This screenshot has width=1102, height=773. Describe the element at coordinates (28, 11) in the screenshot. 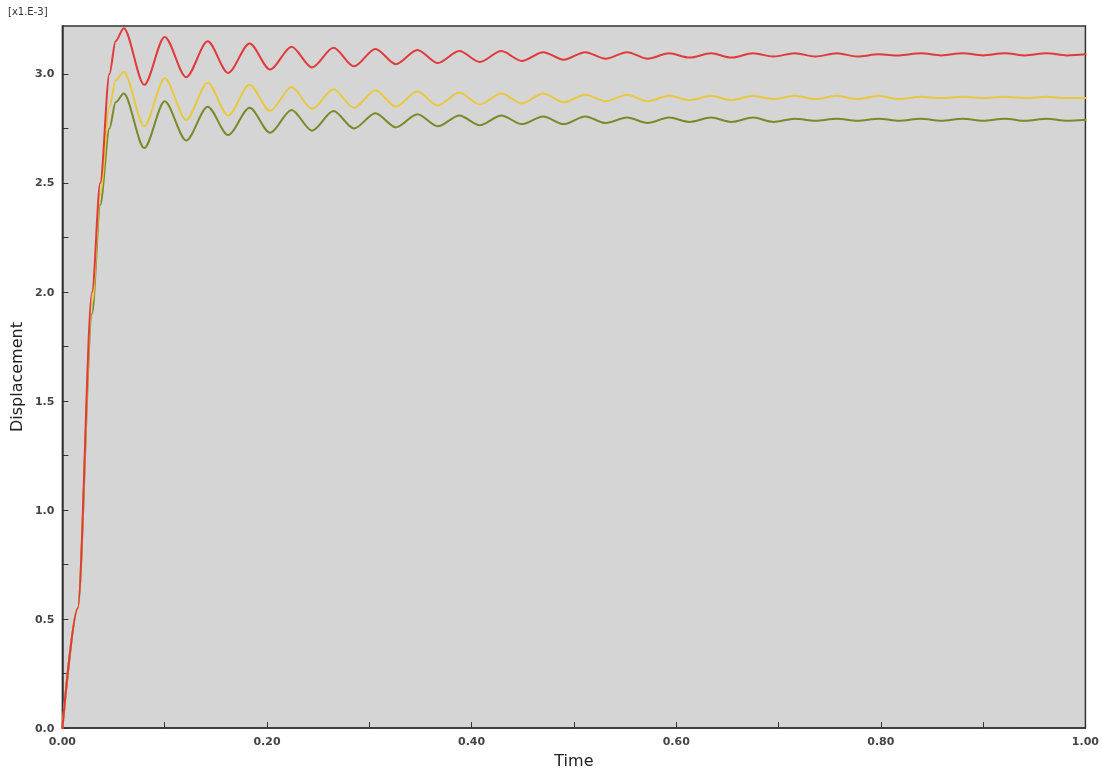

I see `text: [x1.E-3]` at that location.